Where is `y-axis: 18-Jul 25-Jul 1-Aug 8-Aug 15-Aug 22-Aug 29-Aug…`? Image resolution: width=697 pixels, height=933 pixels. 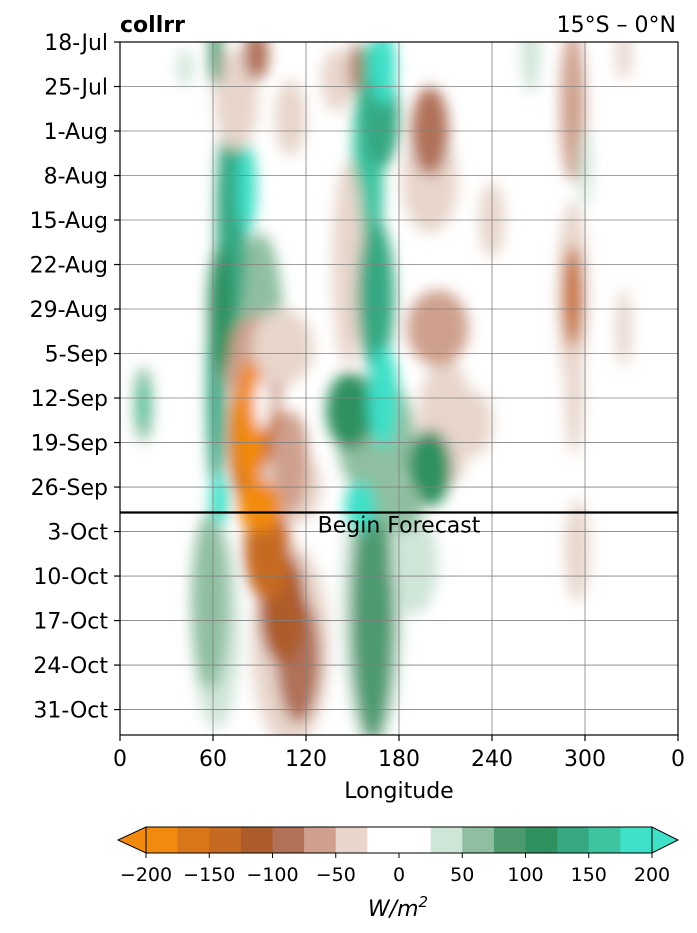
y-axis: 18-Jul 25-Jul 1-Aug 8-Aug 15-Aug 22-Aug 29-Aug… is located at coordinates (75, 377).